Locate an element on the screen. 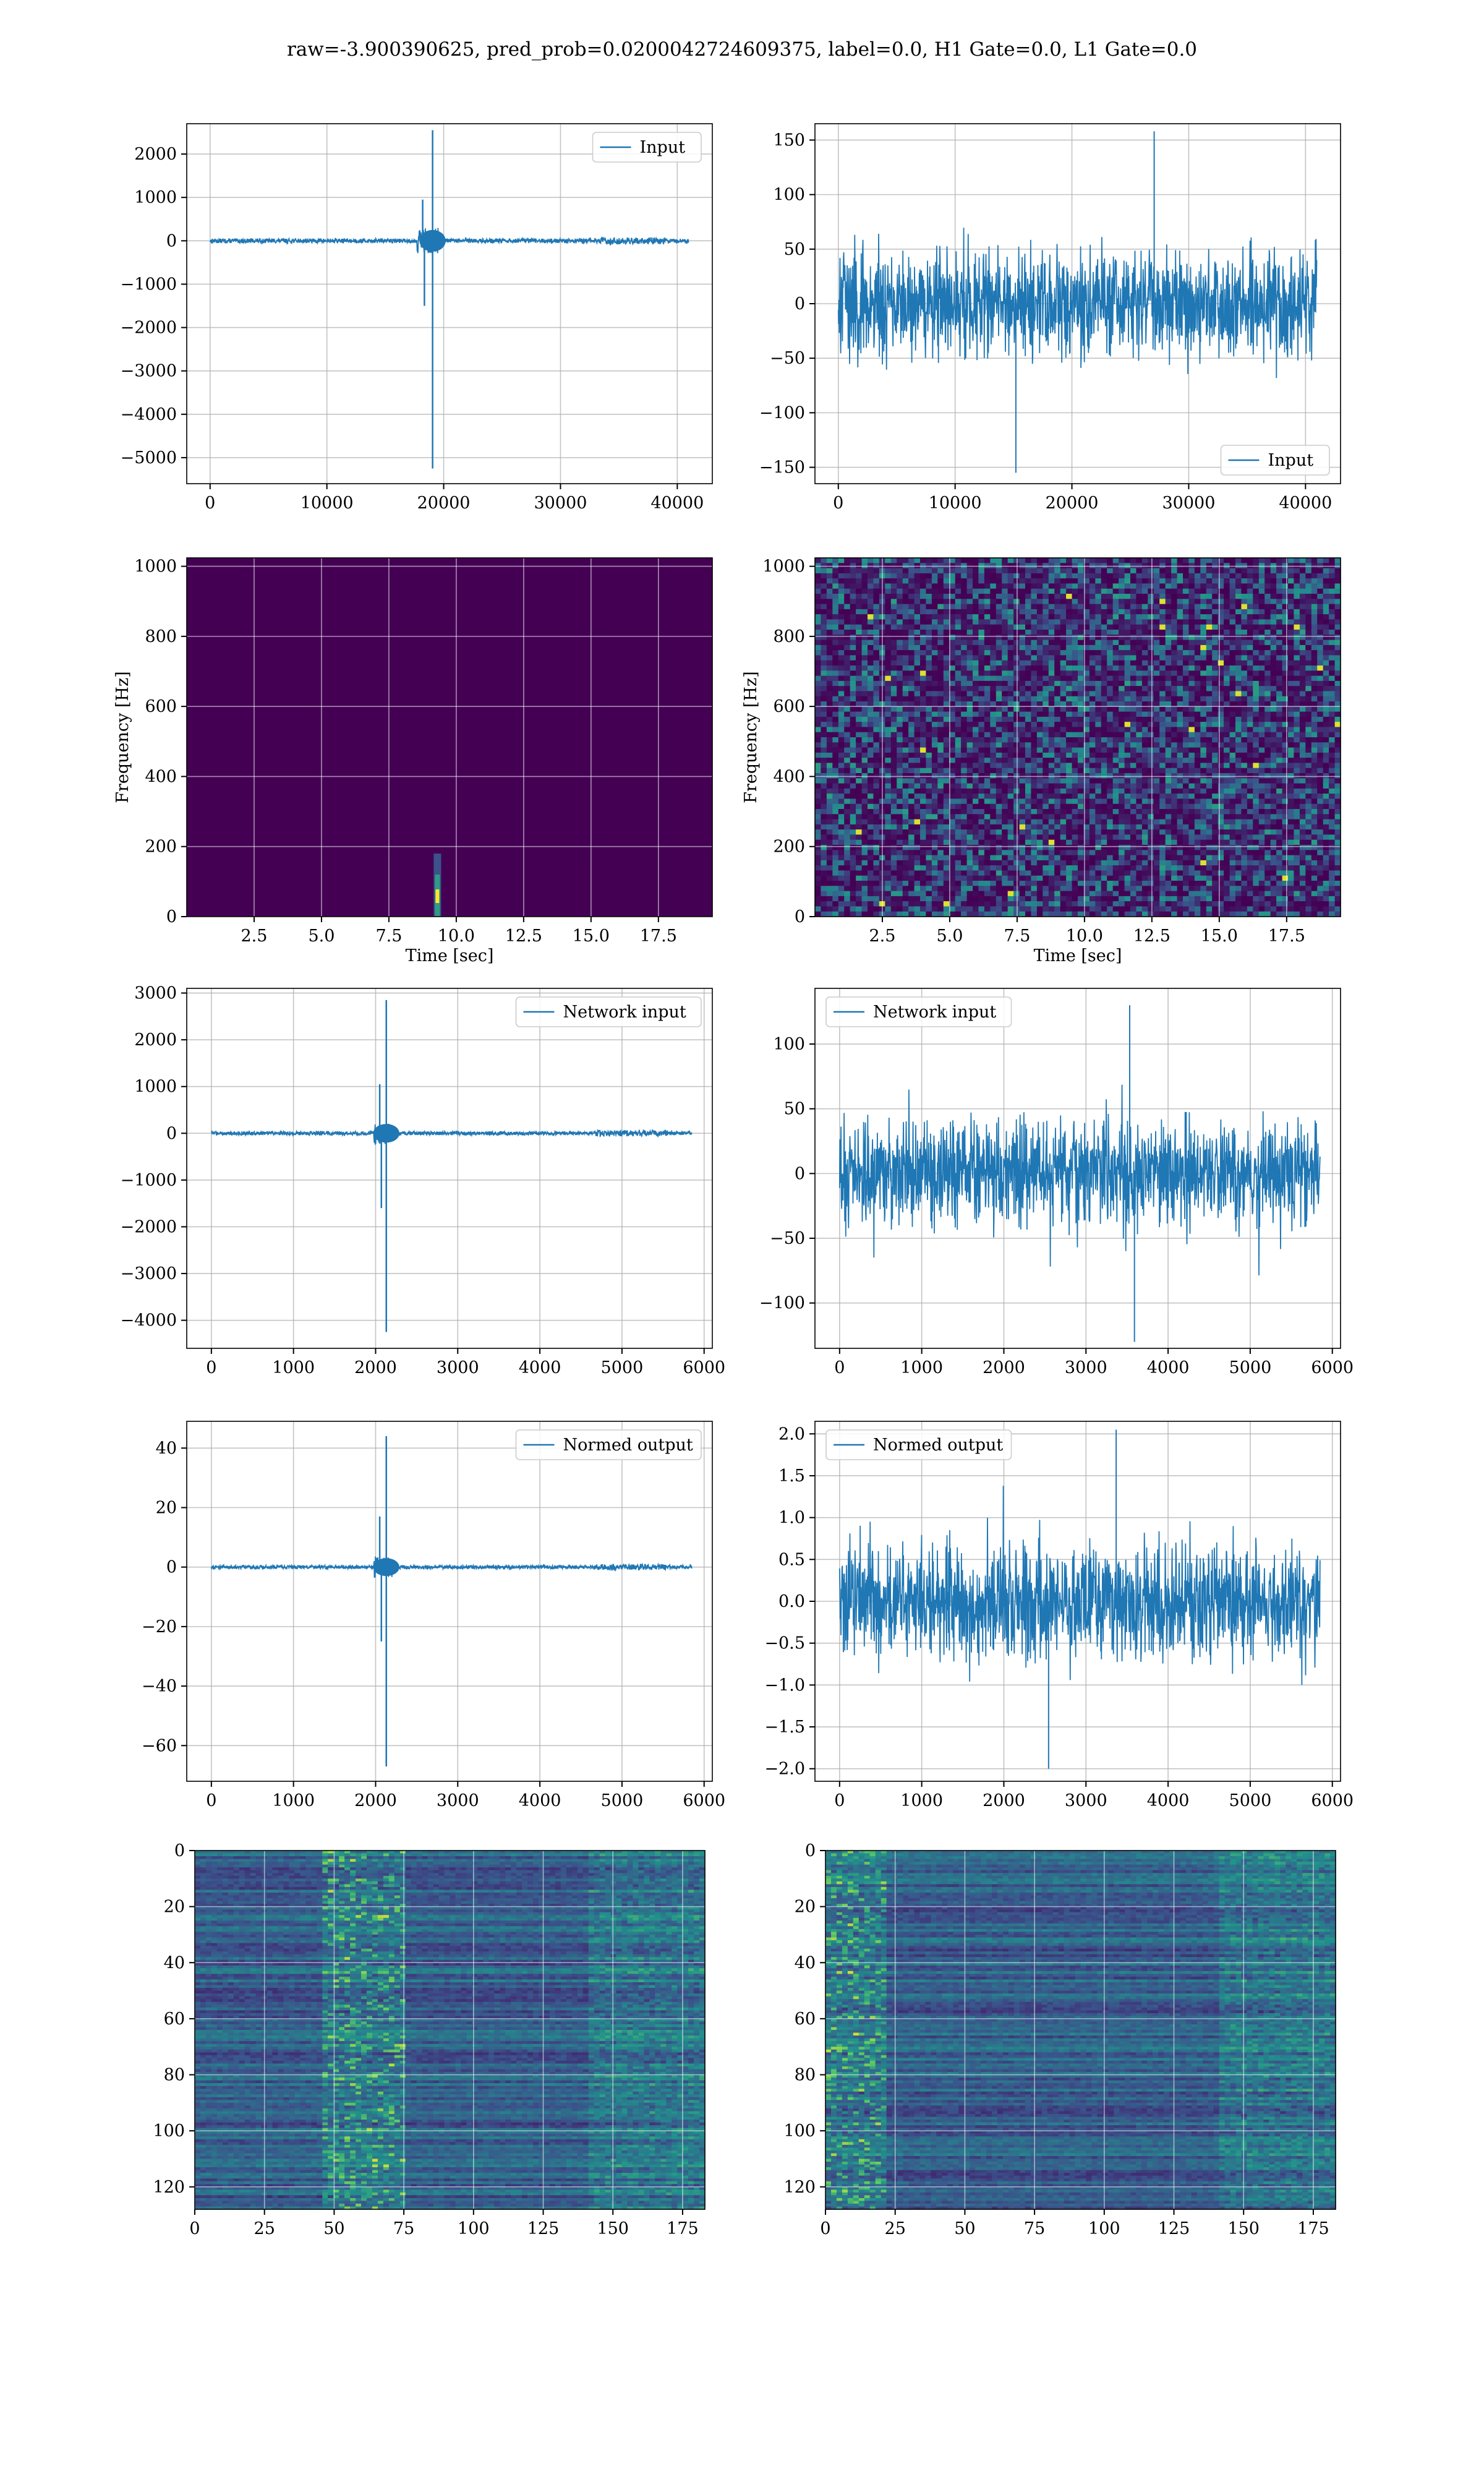 The width and height of the screenshot is (1484, 2474). y-tick-label: 800 is located at coordinates (789, 636).